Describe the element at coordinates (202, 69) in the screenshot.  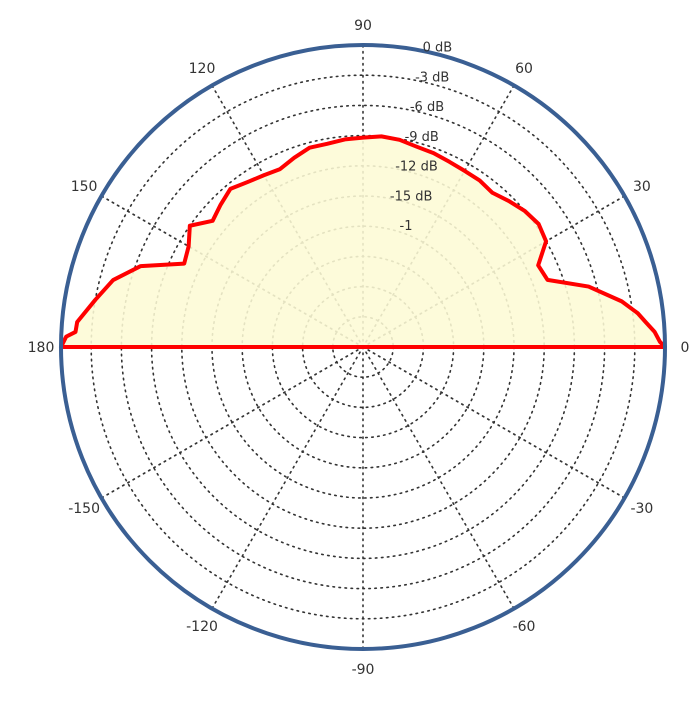
I see `angle-tick-label: 120` at that location.